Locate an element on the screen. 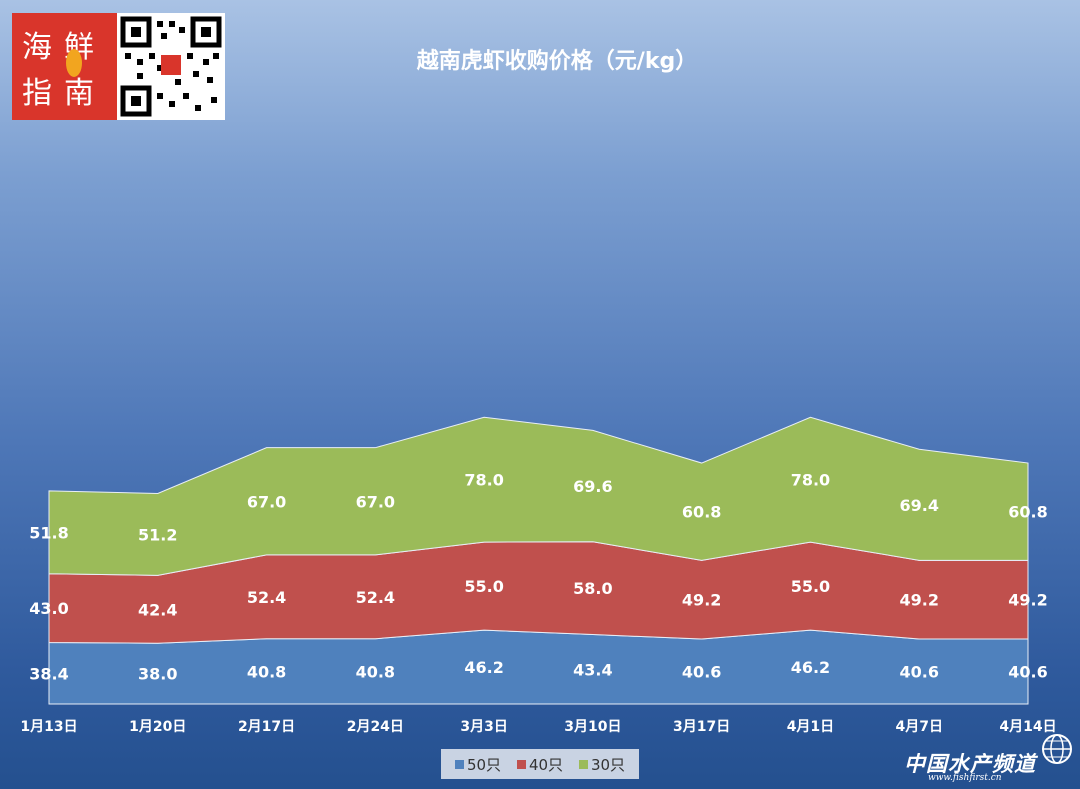 This screenshot has height=789, width=1080. legend-item-30: 30只 is located at coordinates (602, 764).